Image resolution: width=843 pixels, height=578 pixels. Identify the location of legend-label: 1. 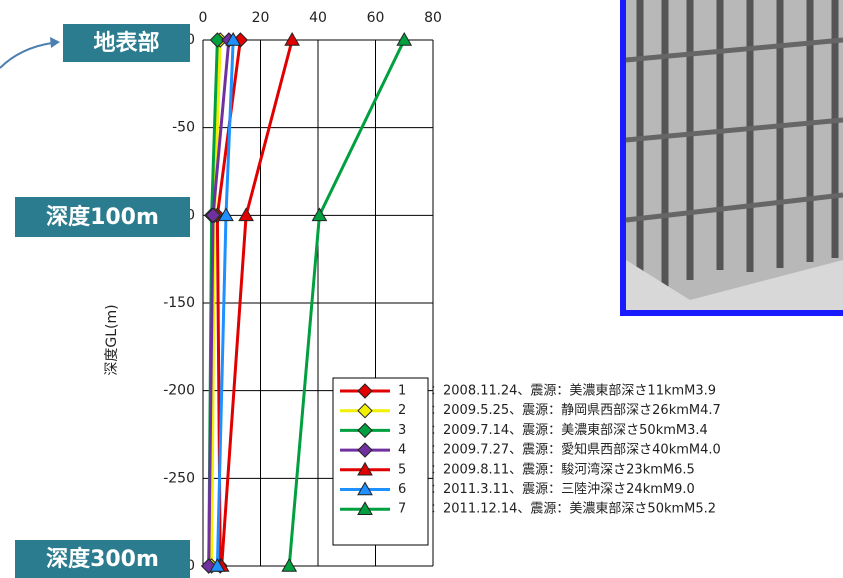
(402, 391).